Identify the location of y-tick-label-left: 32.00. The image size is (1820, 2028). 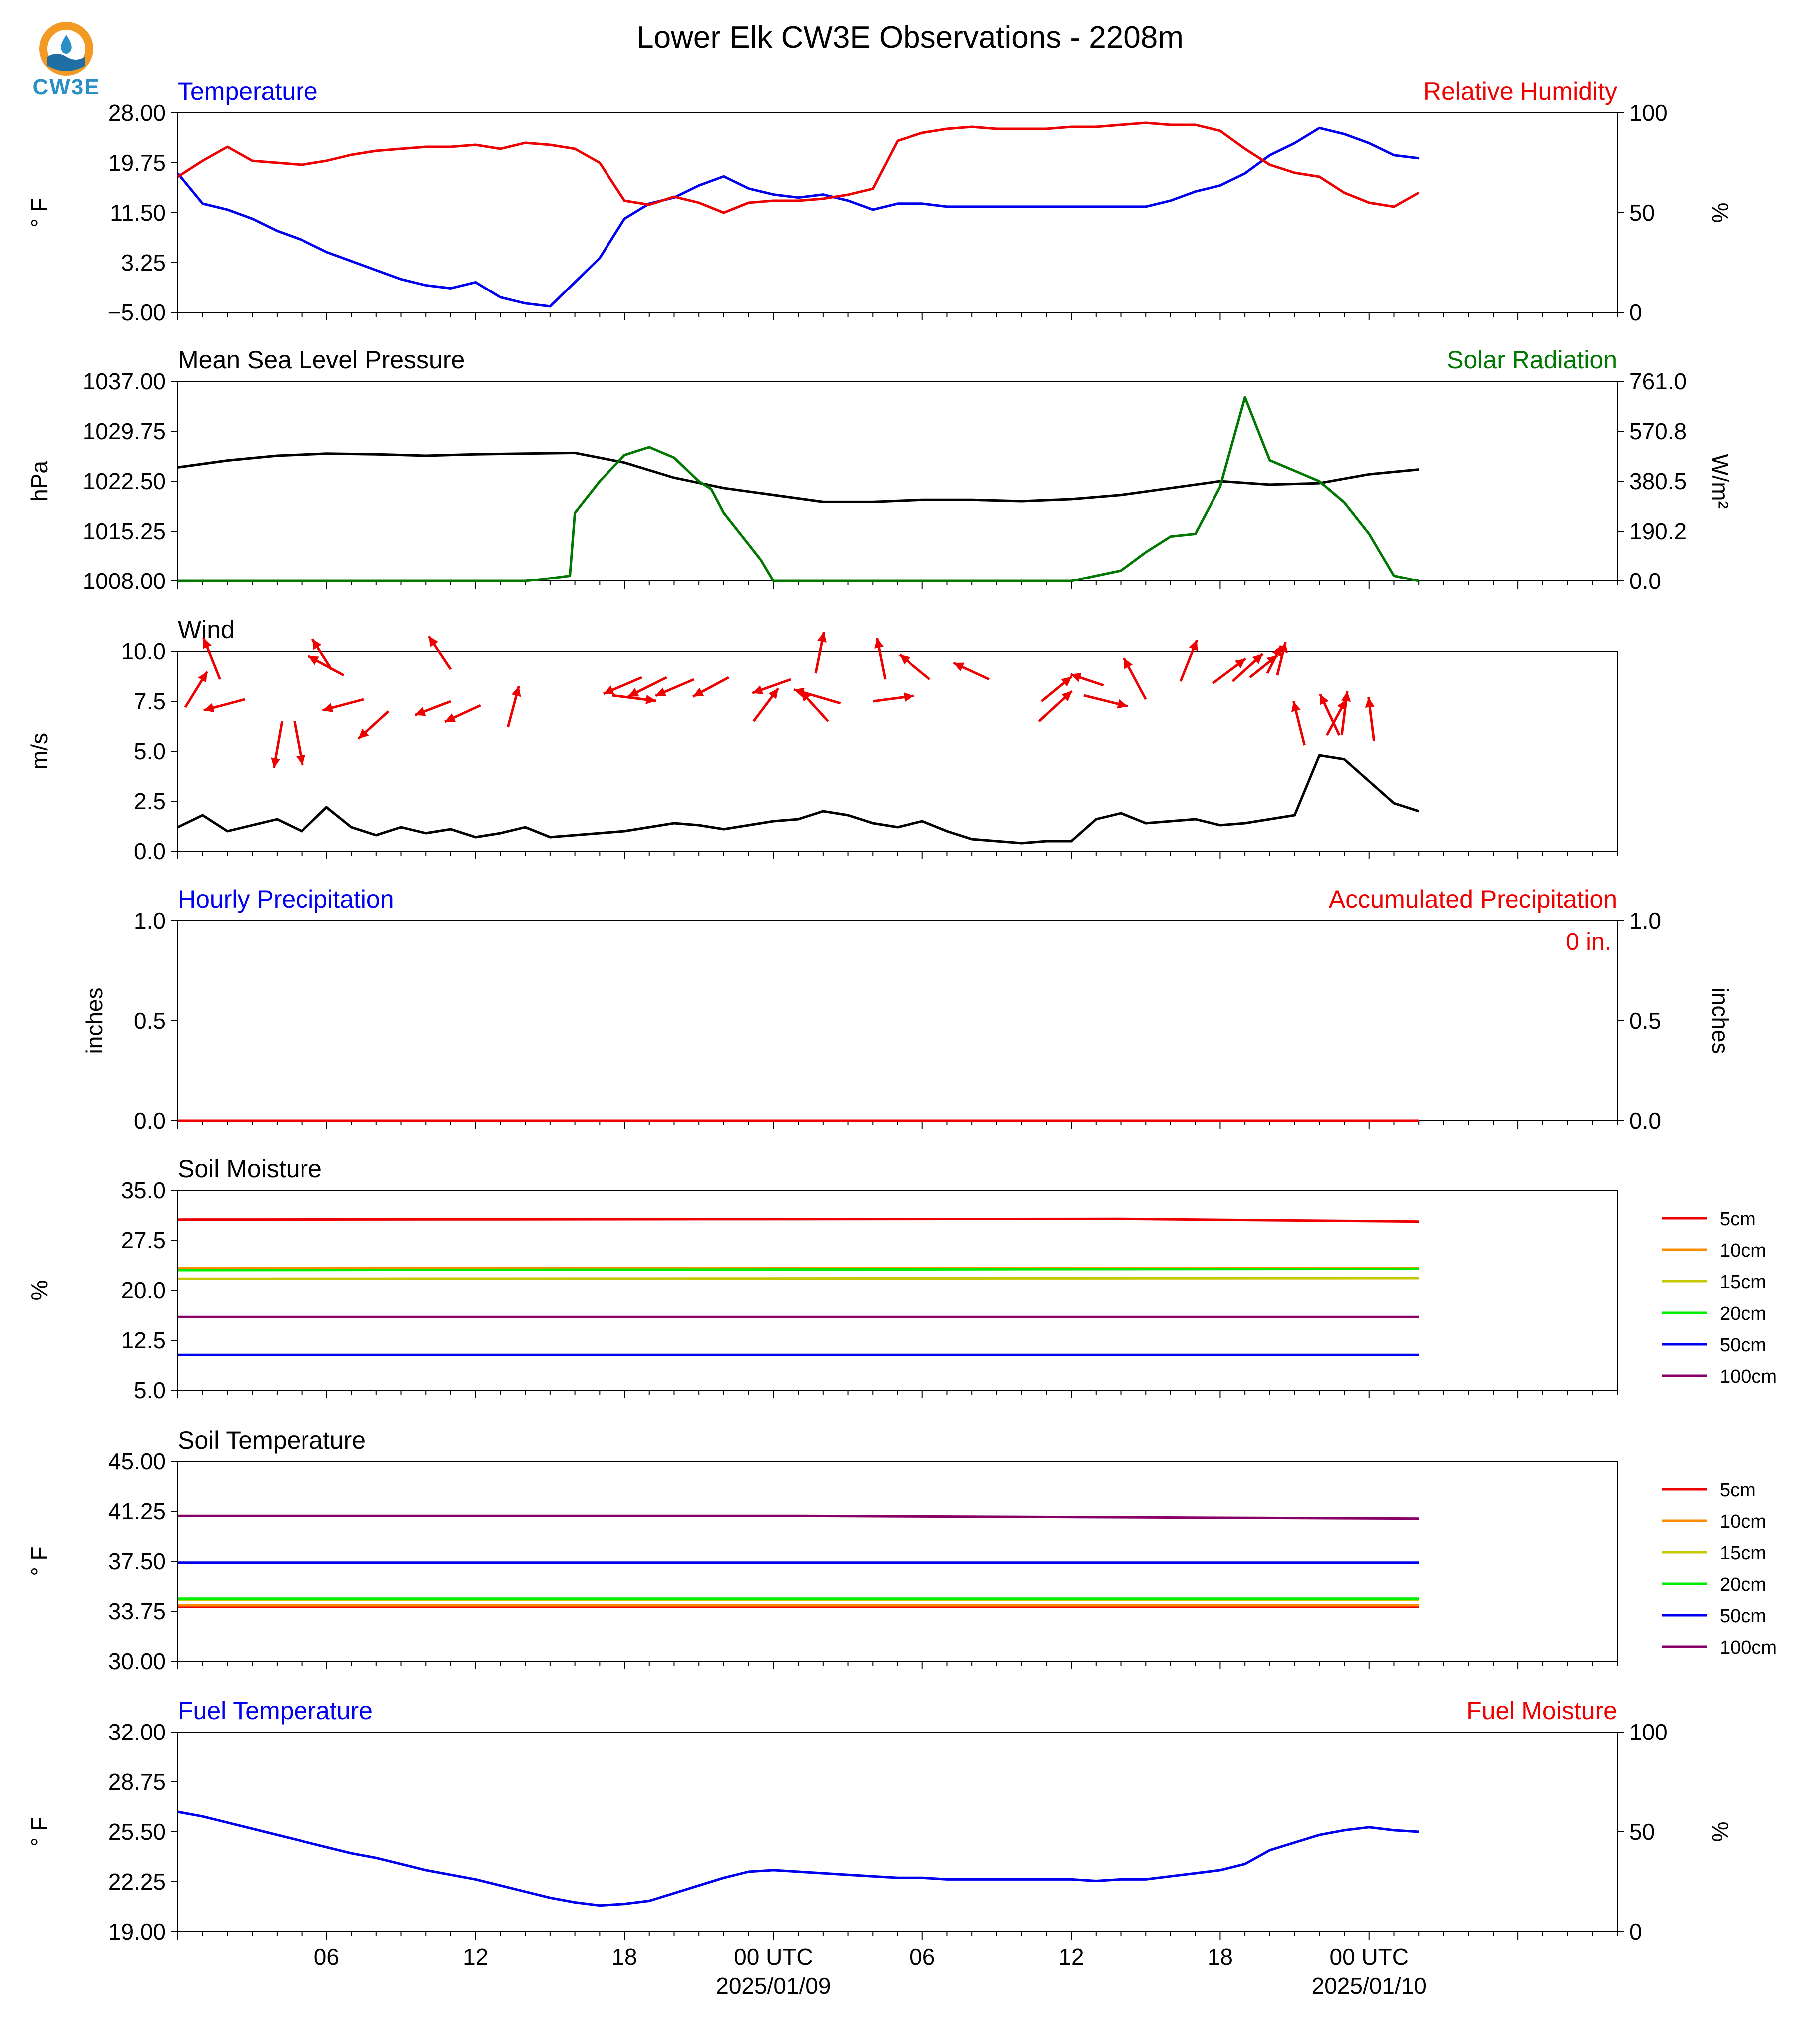
(137, 1732).